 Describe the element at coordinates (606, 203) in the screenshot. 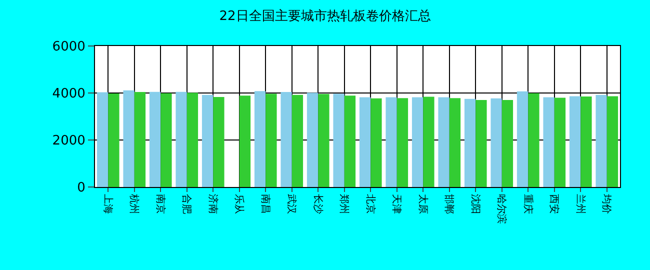

I see `x-tick-label: 均价` at that location.